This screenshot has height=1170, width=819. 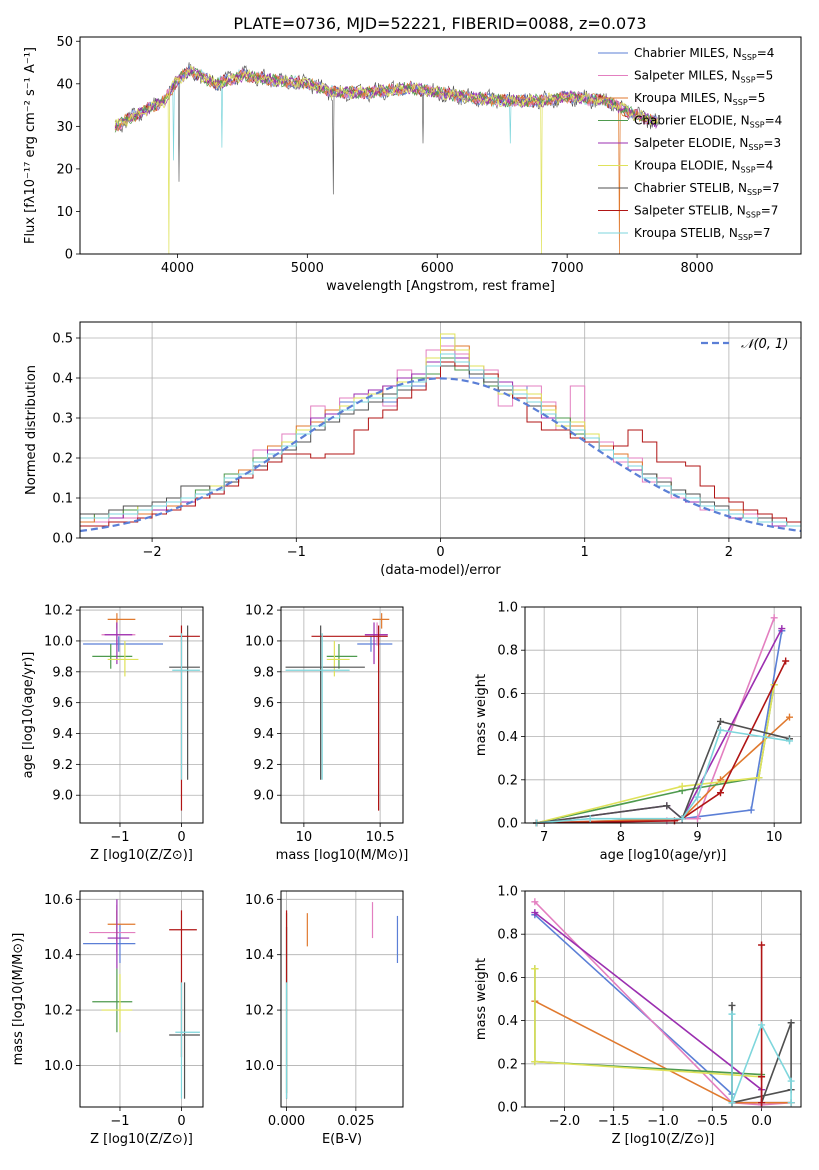 What do you see at coordinates (342, 1000) in the screenshot?
I see `mass-vs-ebv-points` at bounding box center [342, 1000].